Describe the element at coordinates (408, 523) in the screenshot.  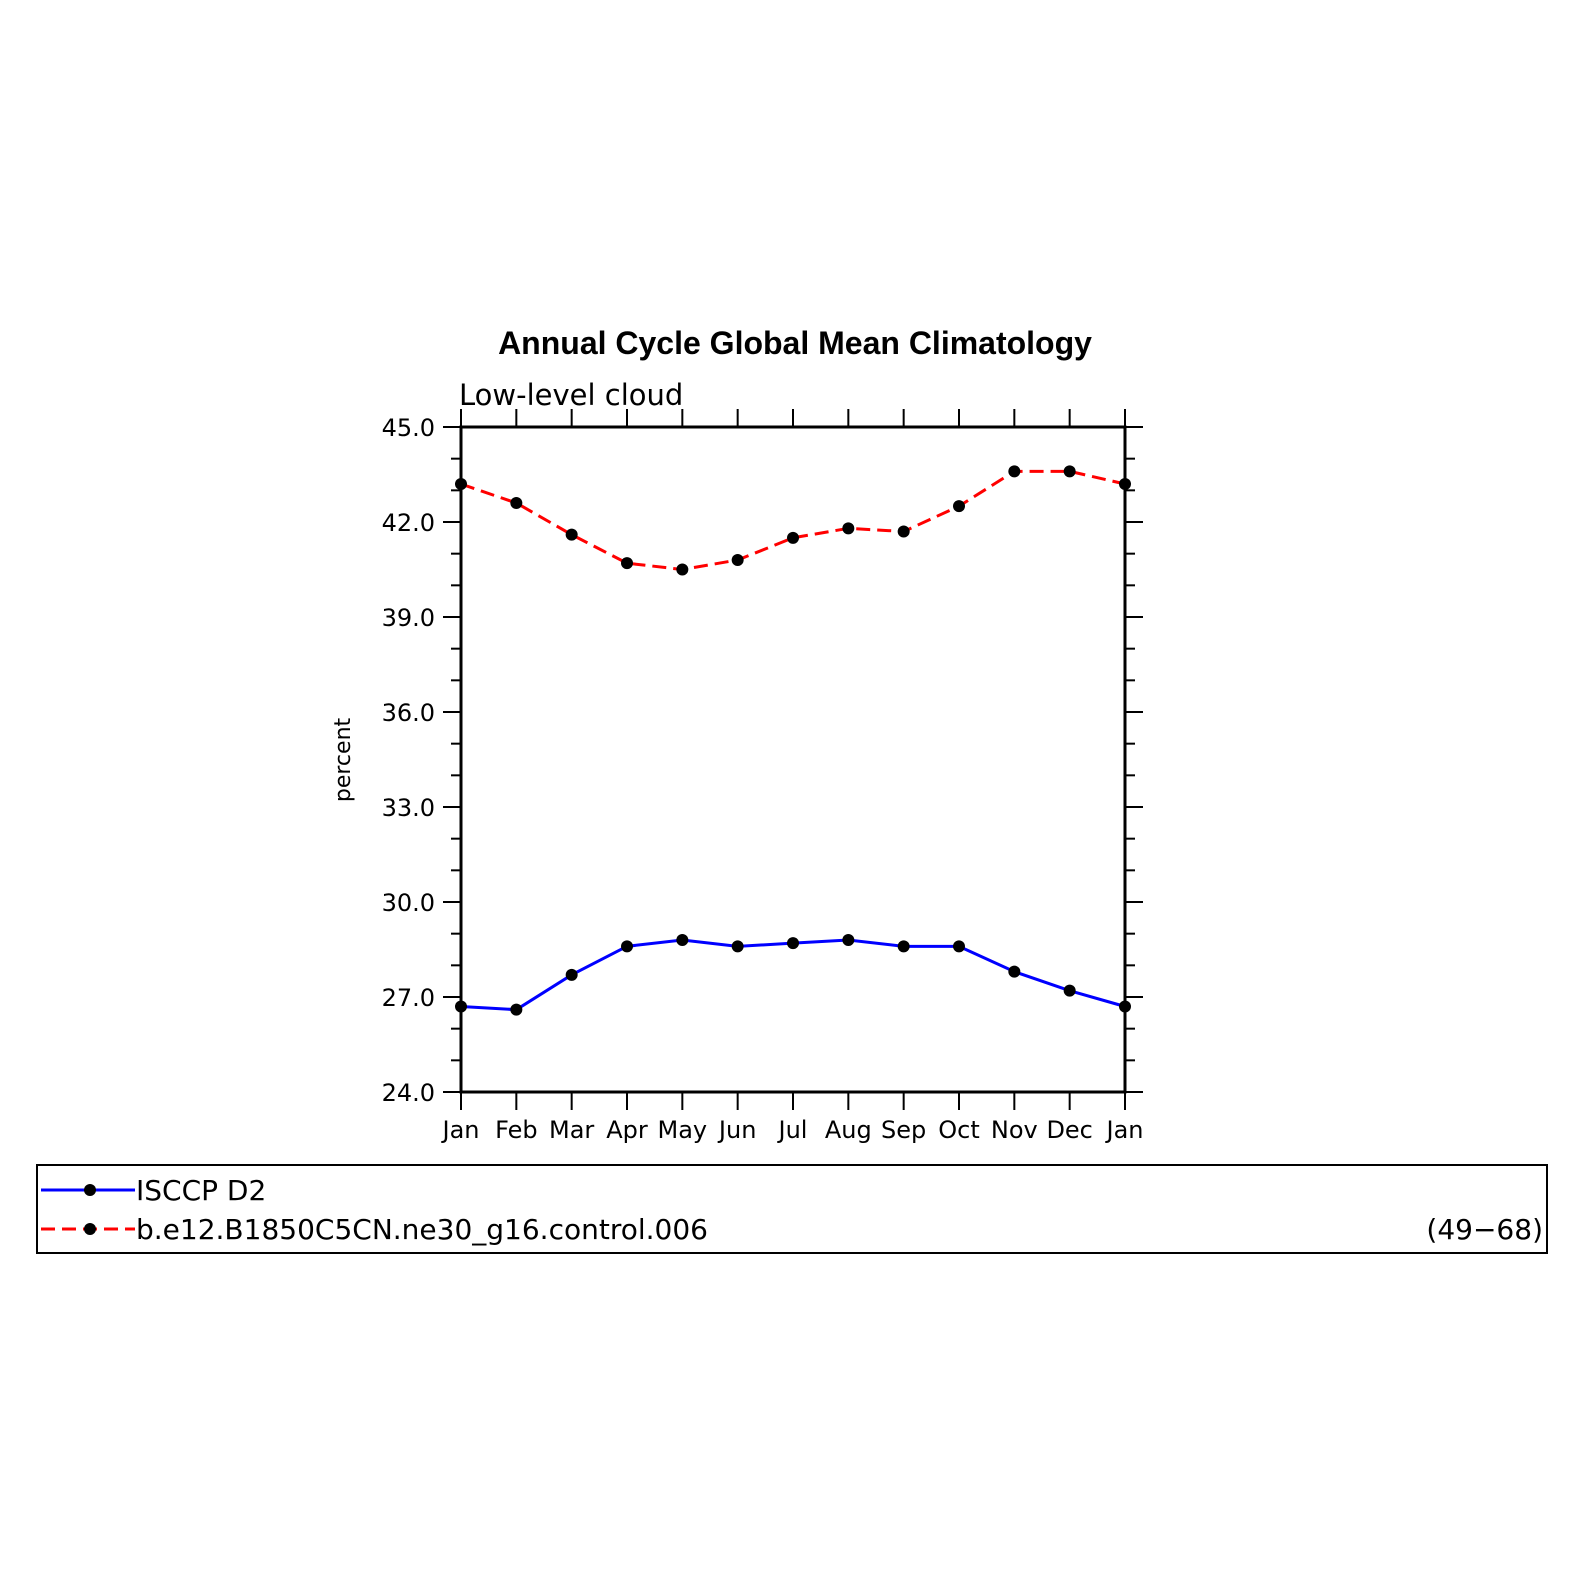
I see `y-tick-label: 42.0` at that location.